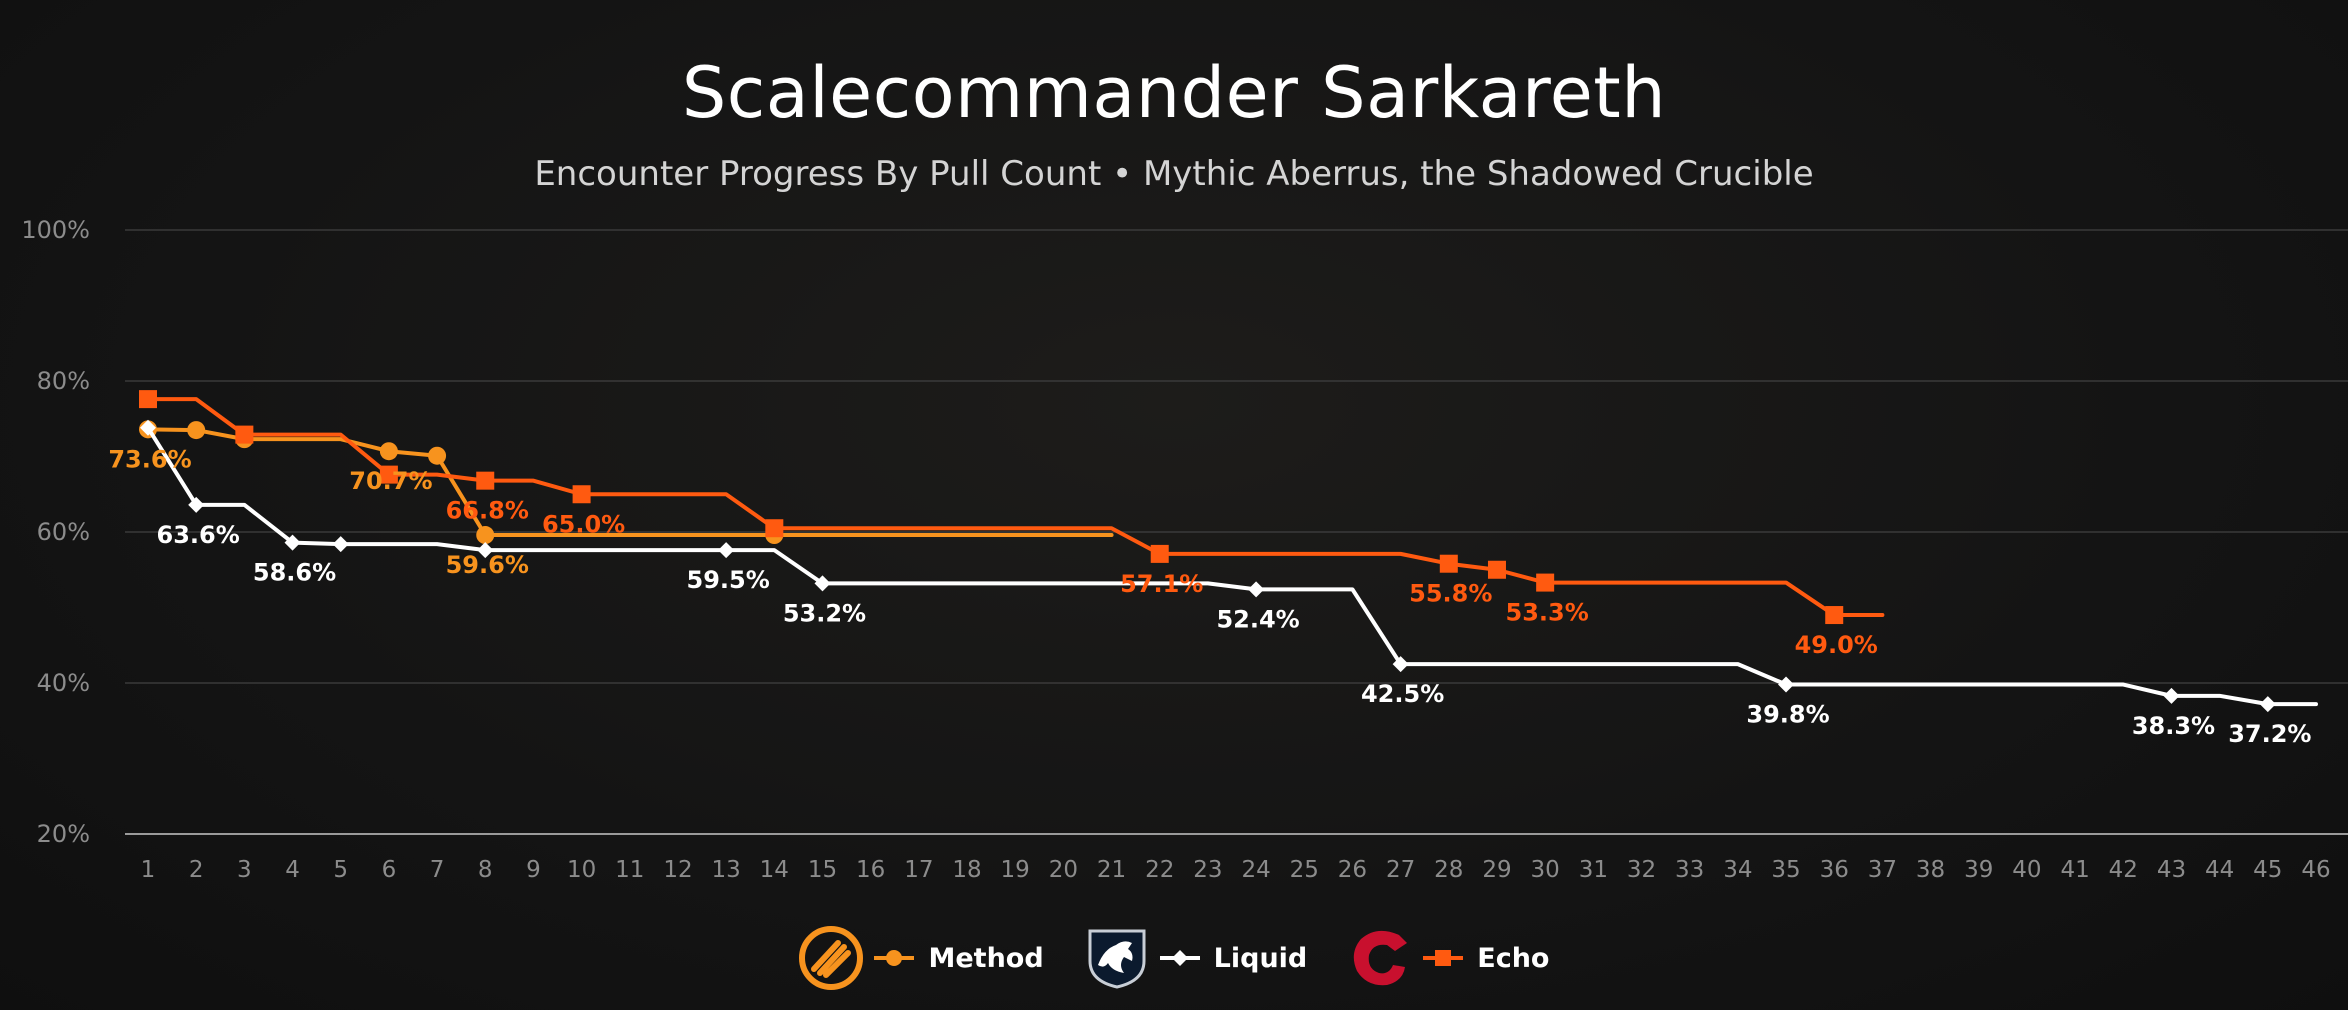 Image resolution: width=2348 pixels, height=1010 pixels. What do you see at coordinates (1836, 645) in the screenshot?
I see `data-label-echo: 49.0%` at bounding box center [1836, 645].